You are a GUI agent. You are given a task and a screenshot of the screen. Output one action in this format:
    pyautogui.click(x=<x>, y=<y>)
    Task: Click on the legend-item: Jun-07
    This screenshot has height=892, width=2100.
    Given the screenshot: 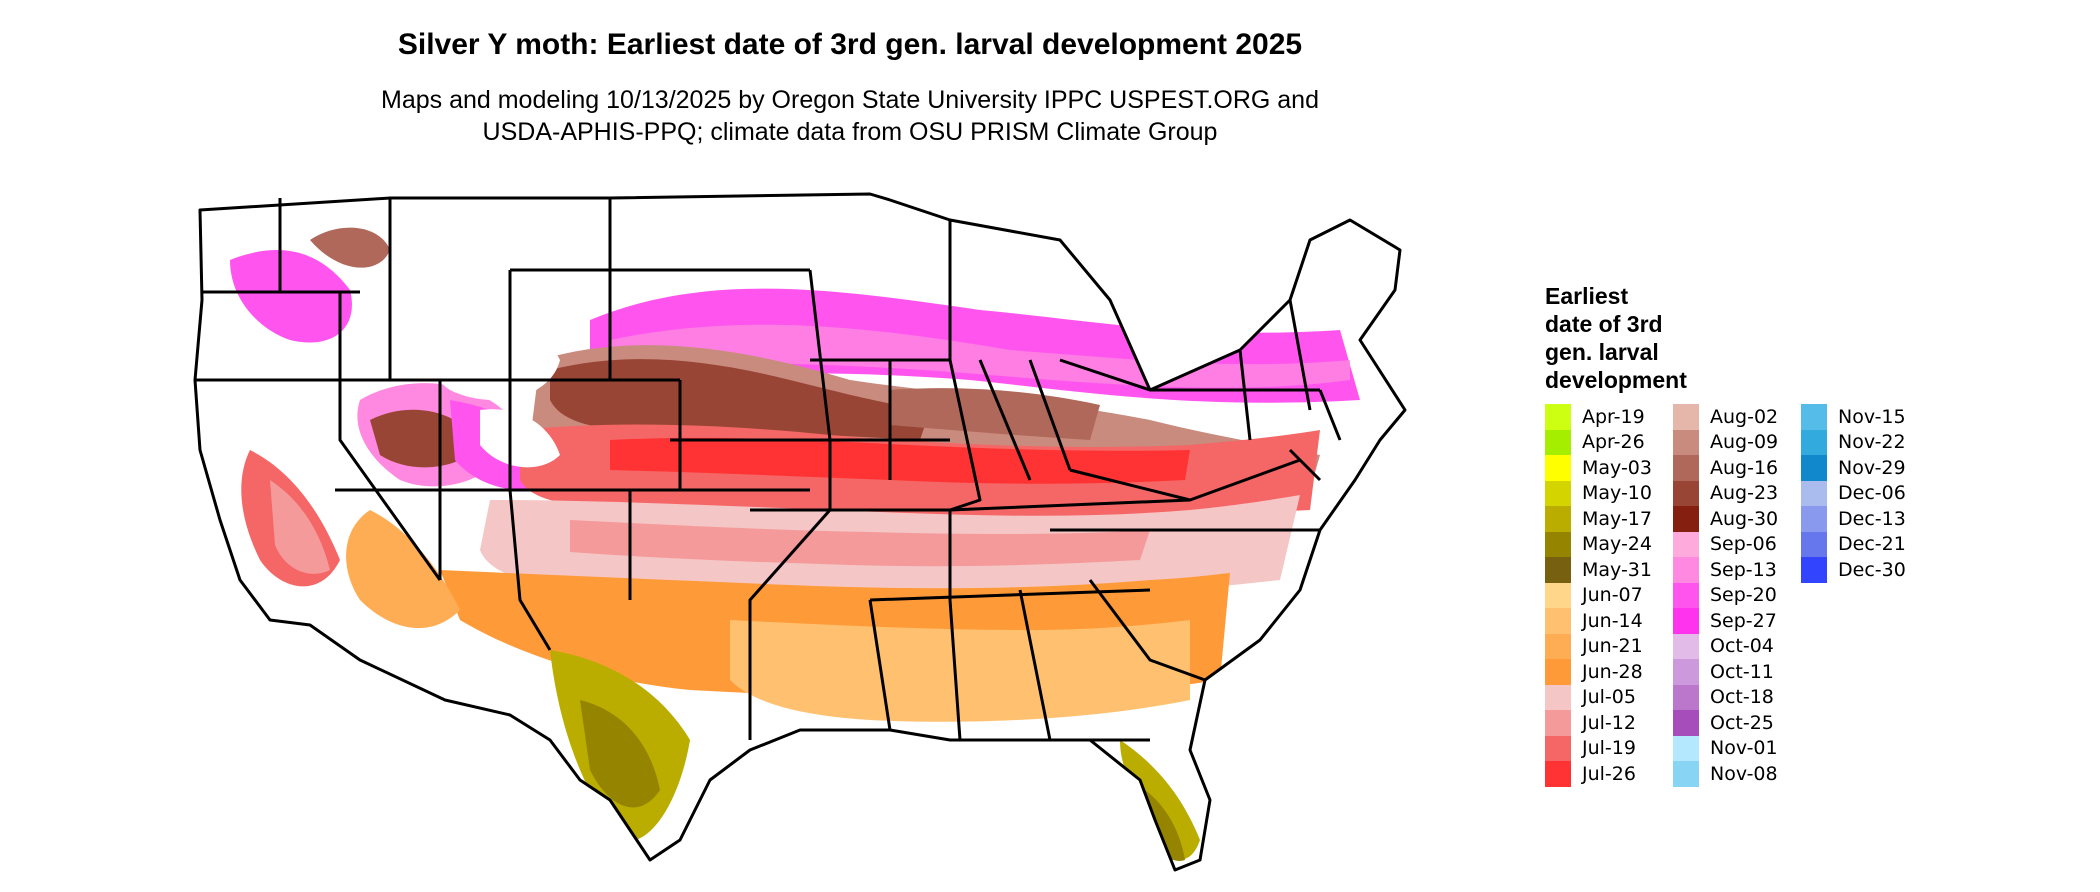 What is the action you would take?
    pyautogui.click(x=1598, y=595)
    